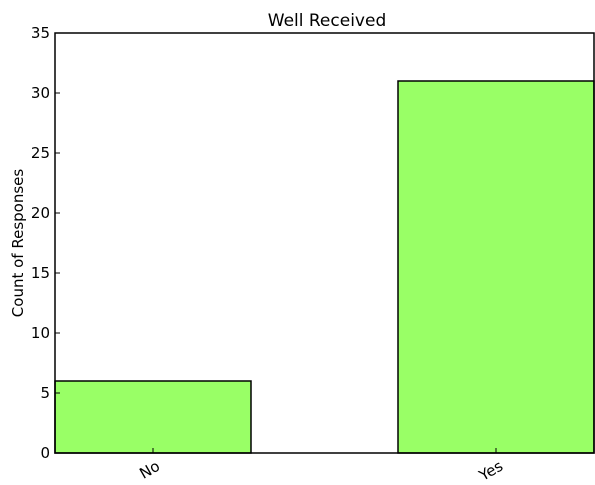 The height and width of the screenshot is (485, 595). I want to click on y-tick-label: 5, so click(45, 393).